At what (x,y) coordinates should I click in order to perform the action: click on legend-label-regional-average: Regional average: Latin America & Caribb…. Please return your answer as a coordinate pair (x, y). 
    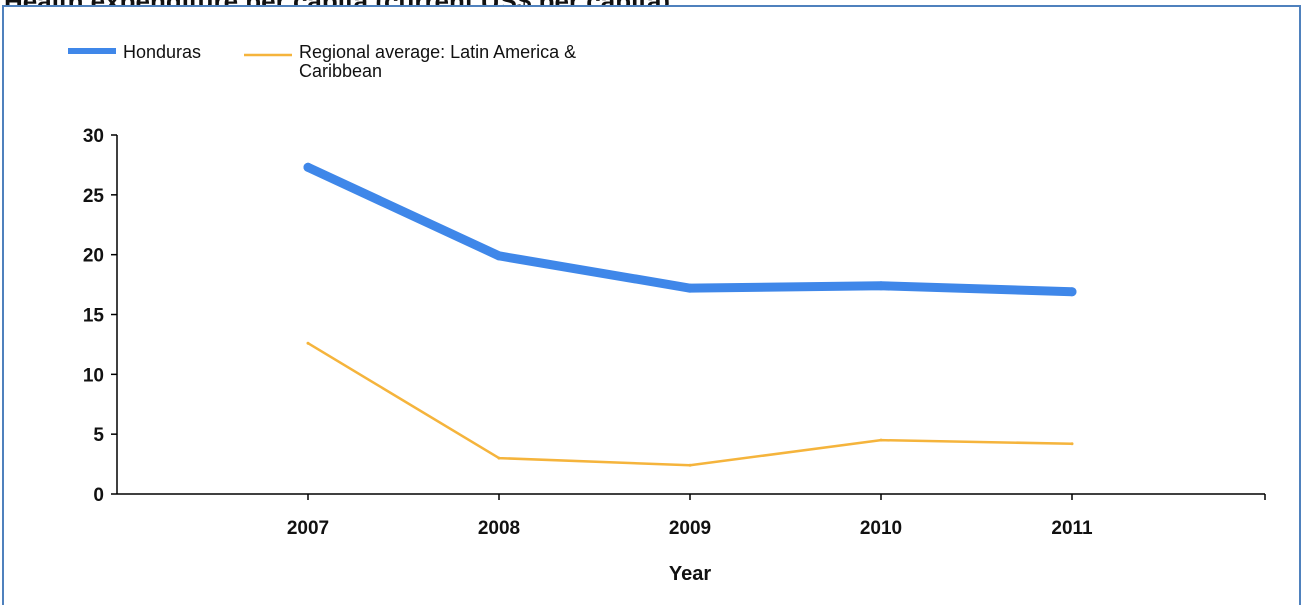
    Looking at the image, I should click on (438, 61).